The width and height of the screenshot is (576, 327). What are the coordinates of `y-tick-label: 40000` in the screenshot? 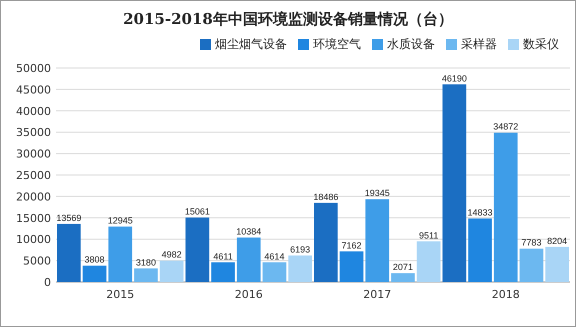 It's located at (33, 111).